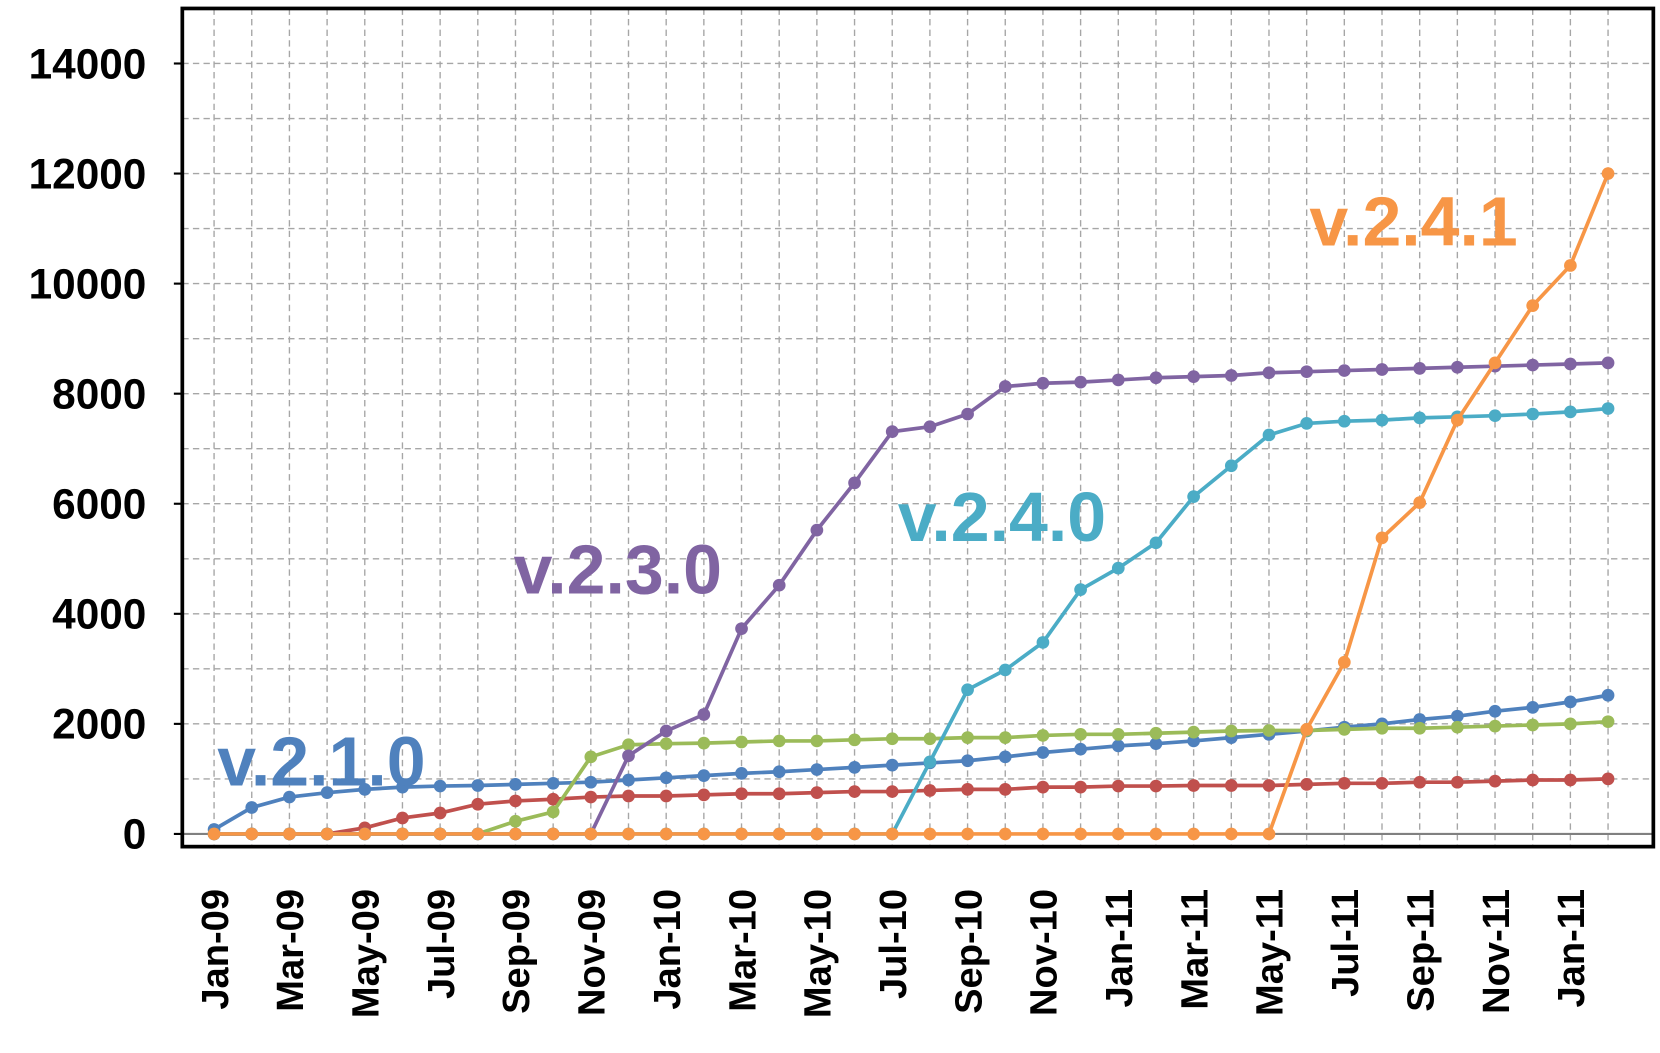 The image size is (1660, 1053). Describe the element at coordinates (517, 951) in the screenshot. I see `x-tick-label: Sep-09` at that location.